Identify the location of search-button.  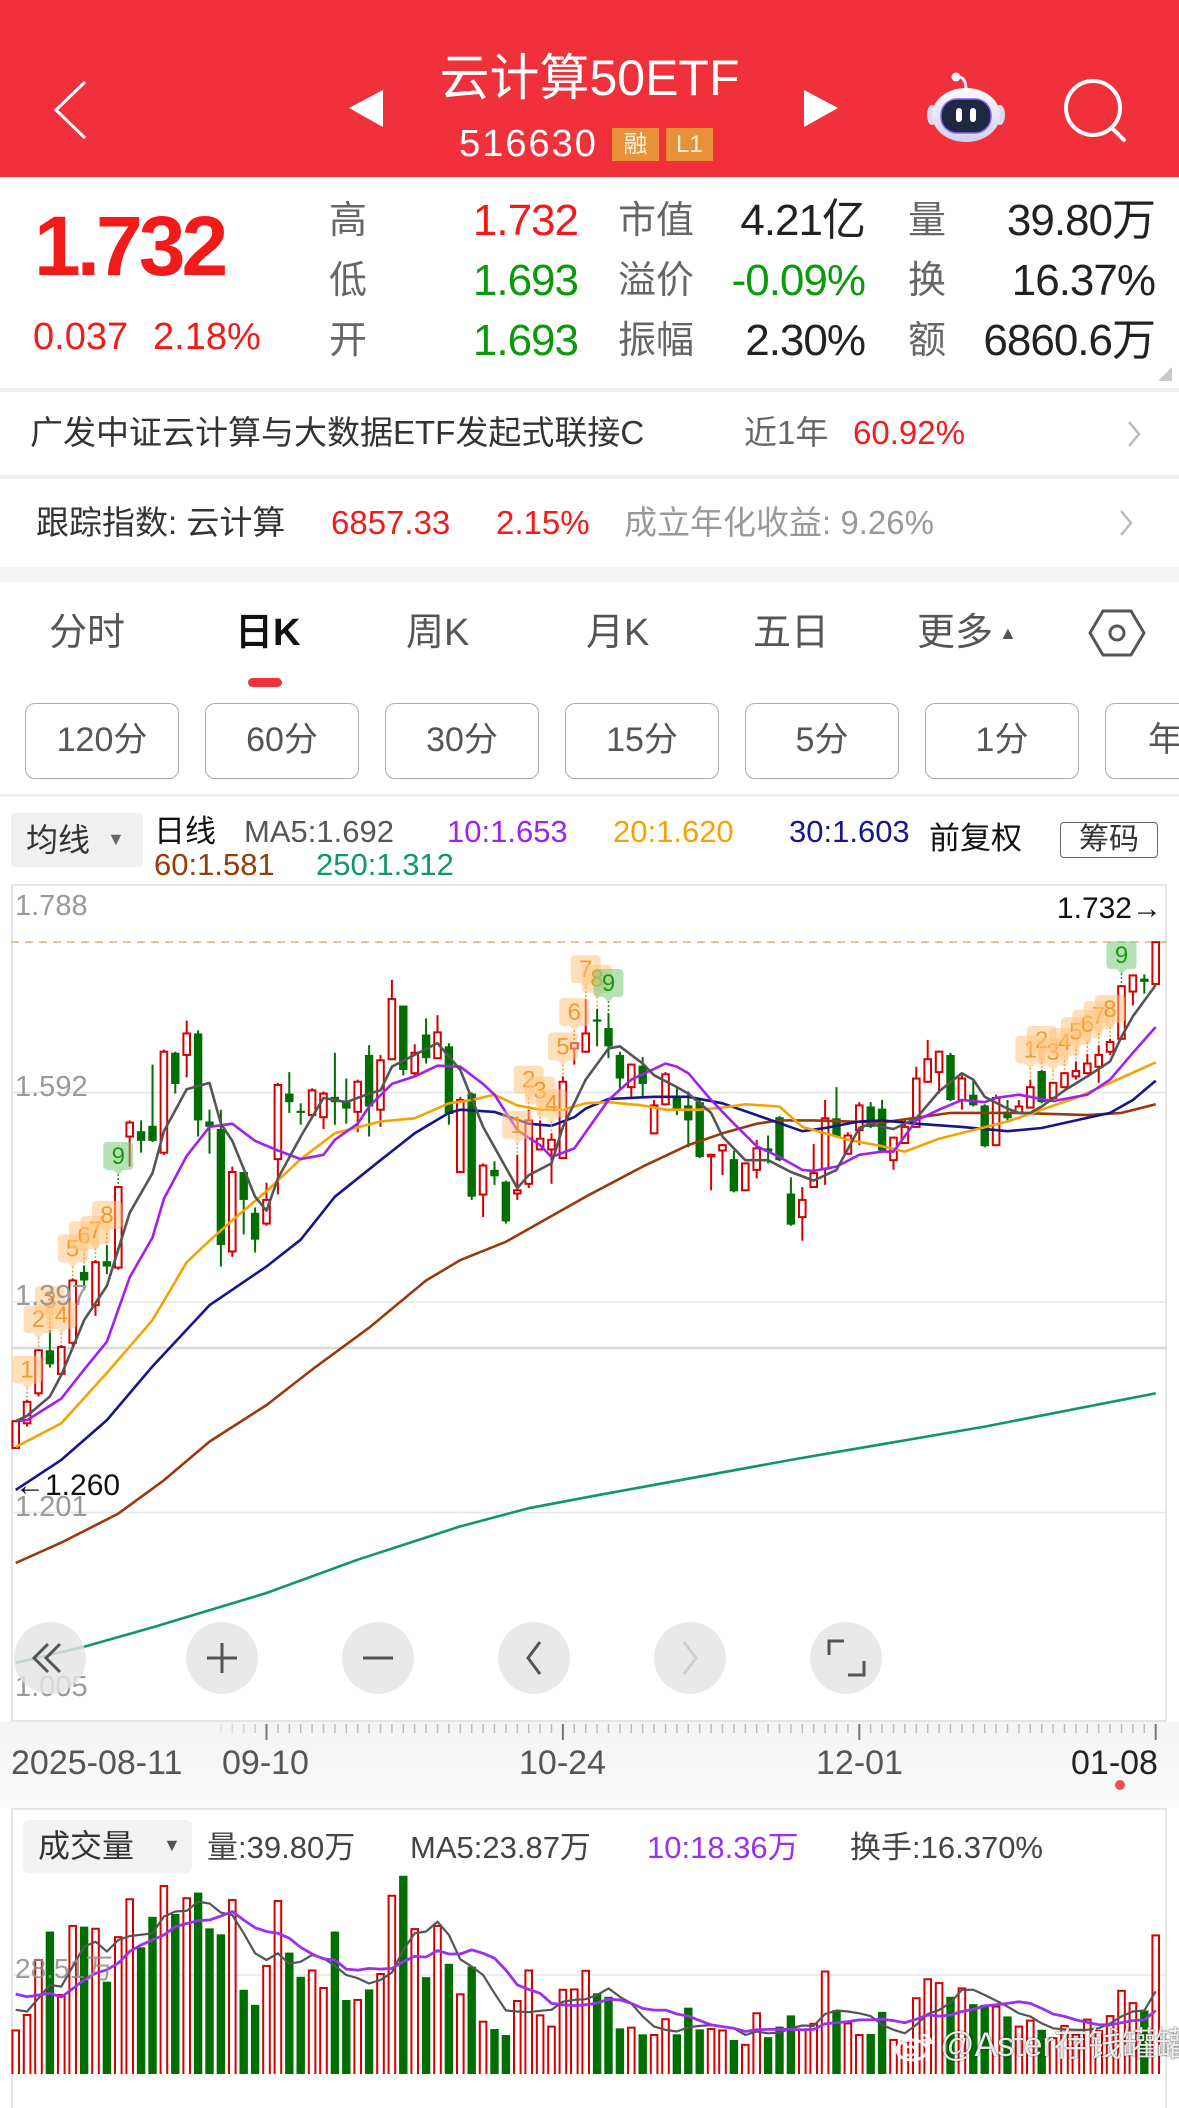
(1096, 110).